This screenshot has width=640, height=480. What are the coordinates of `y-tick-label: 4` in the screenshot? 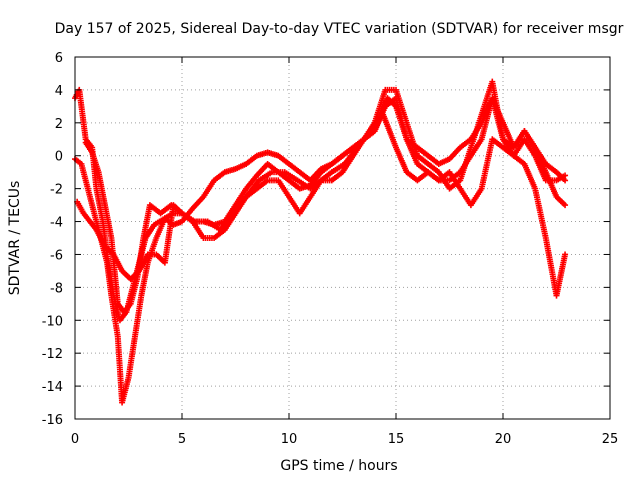 It's located at (59, 91).